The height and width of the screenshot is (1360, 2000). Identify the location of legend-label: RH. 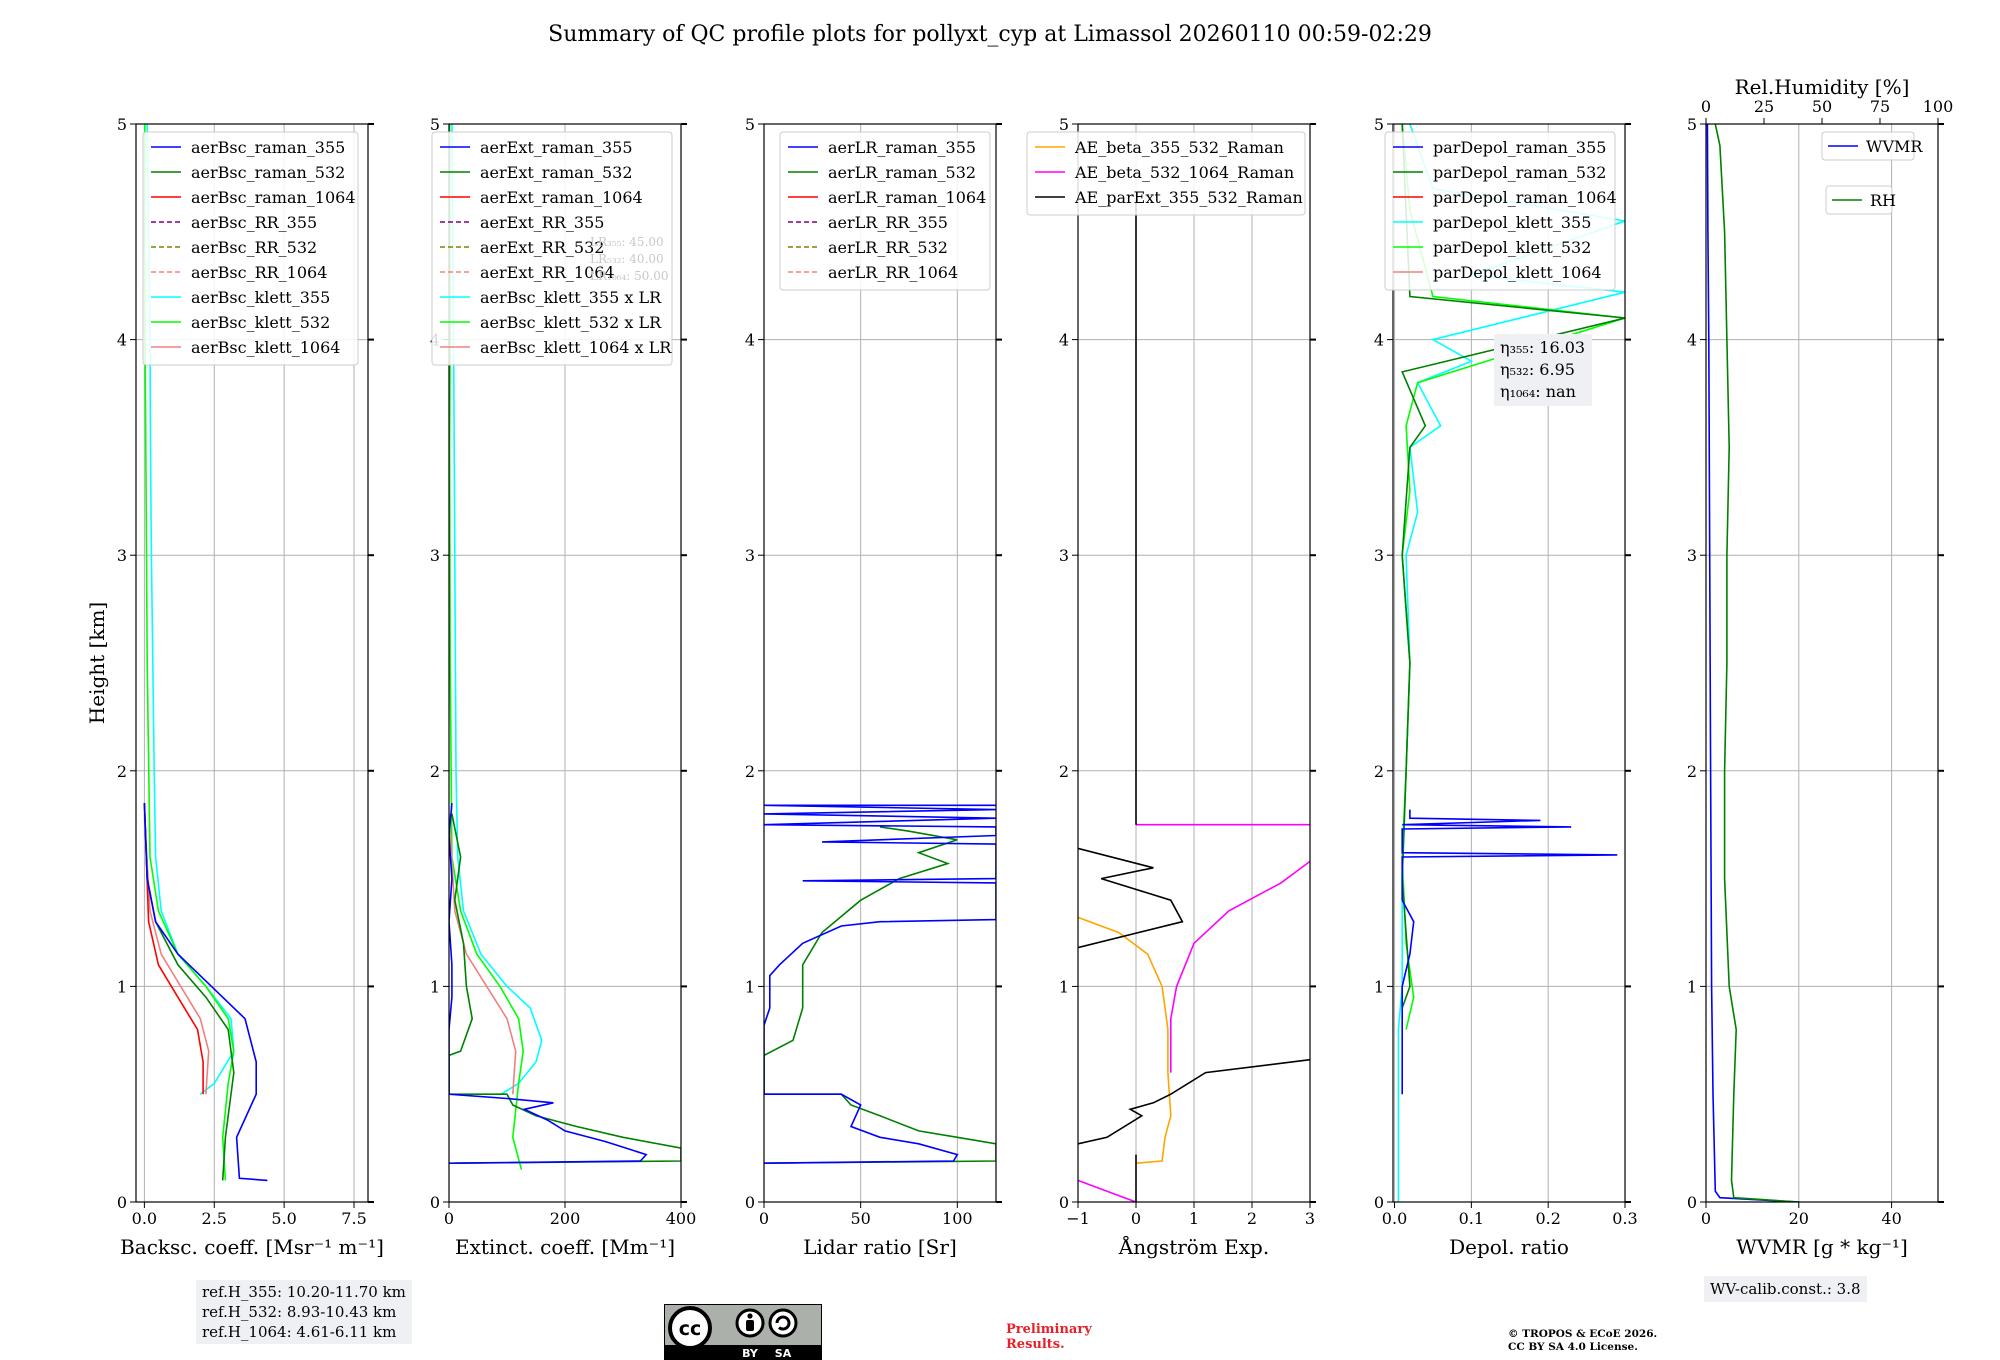
(1883, 200).